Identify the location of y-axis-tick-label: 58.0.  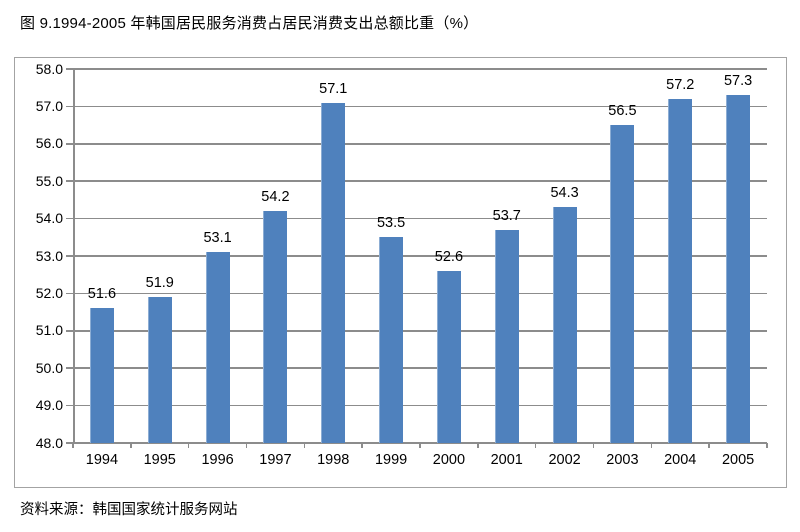
(49, 68).